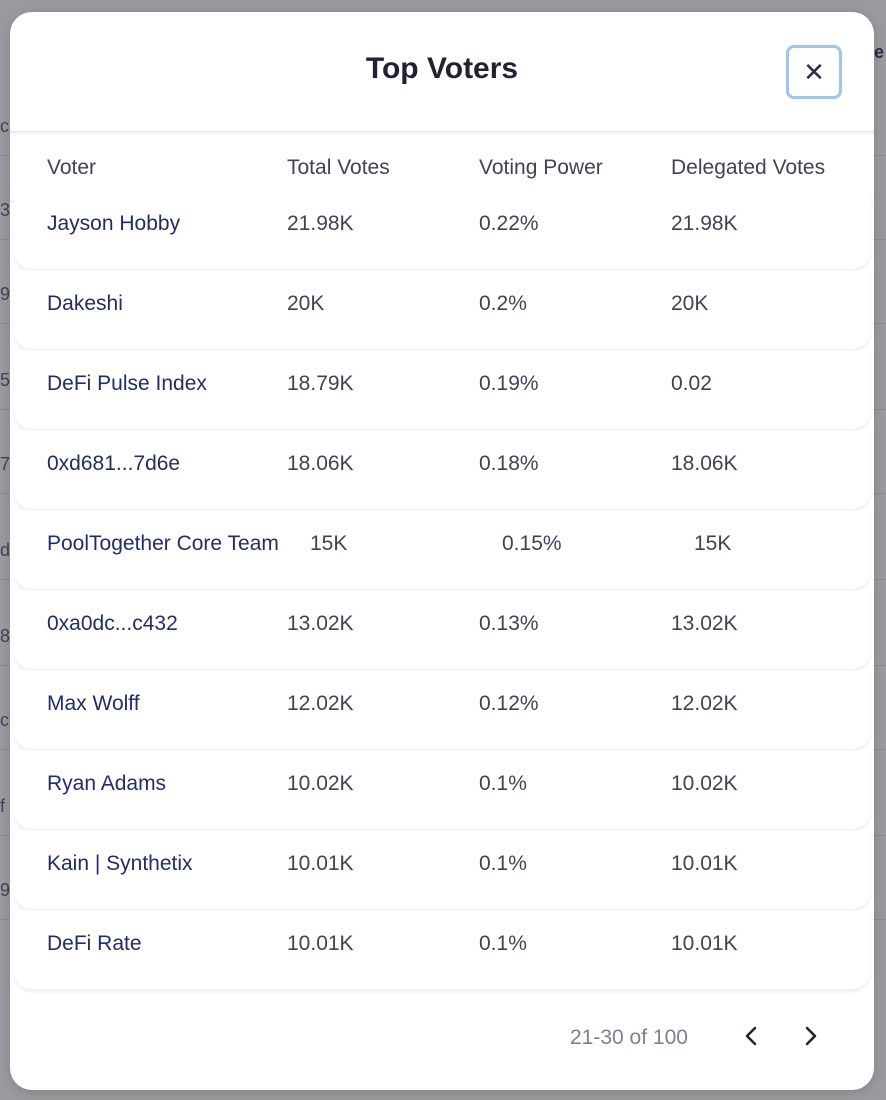  Describe the element at coordinates (442, 390) in the screenshot. I see `table-row: DeFi Pulse Index 18.79K 0.19% 0.02` at that location.